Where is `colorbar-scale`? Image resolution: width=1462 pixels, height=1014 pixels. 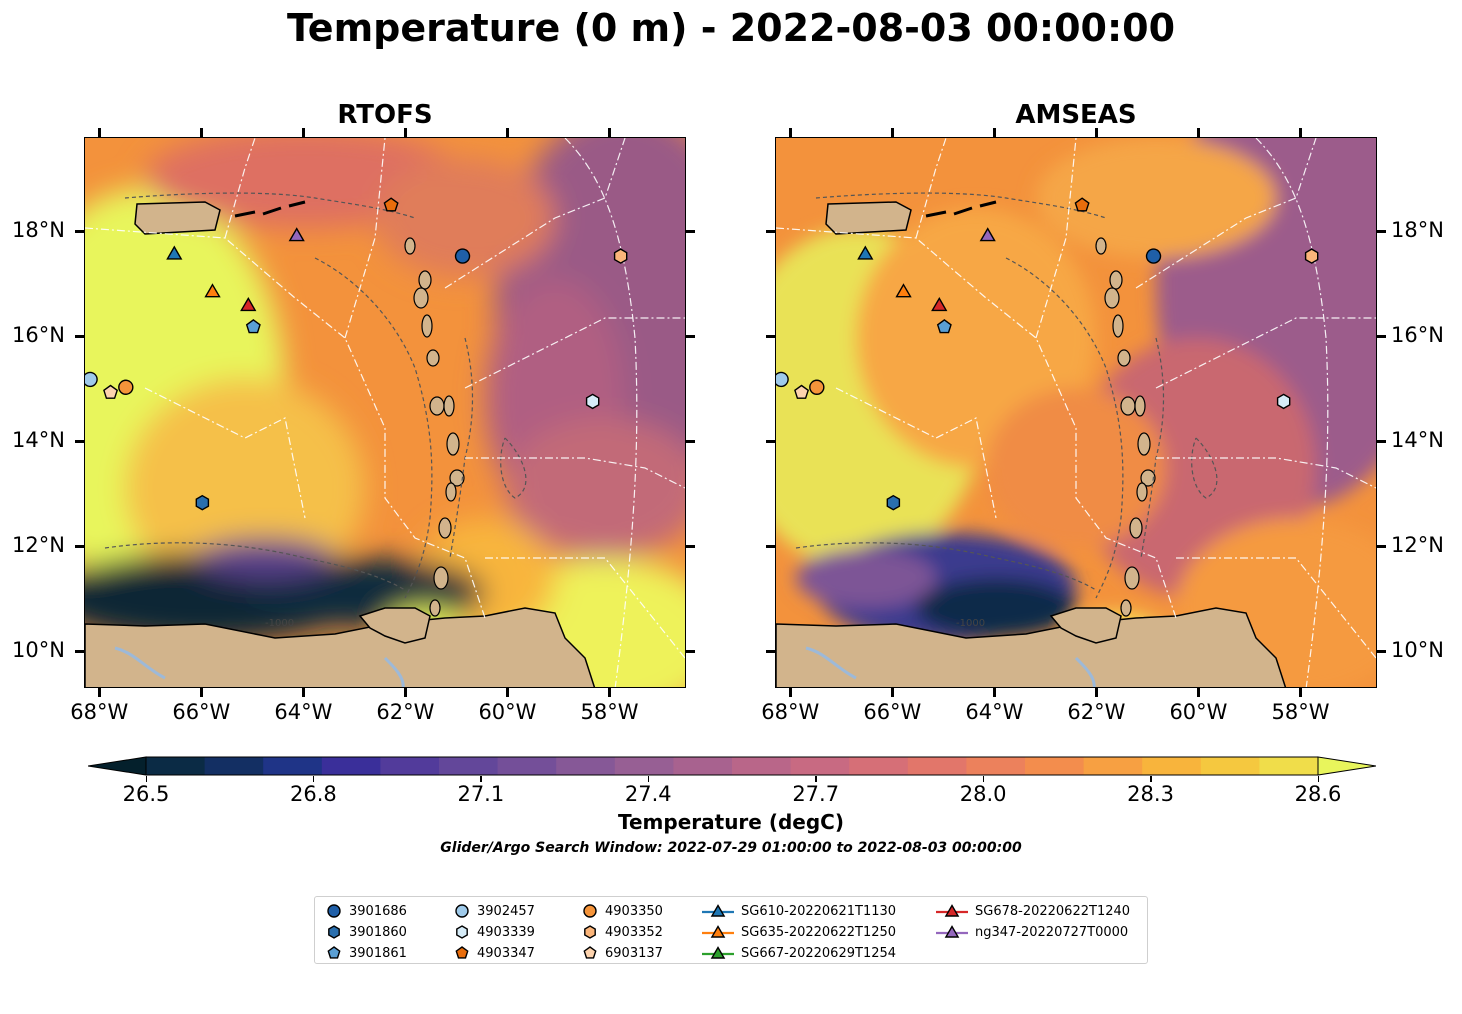
colorbar-scale is located at coordinates (732, 766).